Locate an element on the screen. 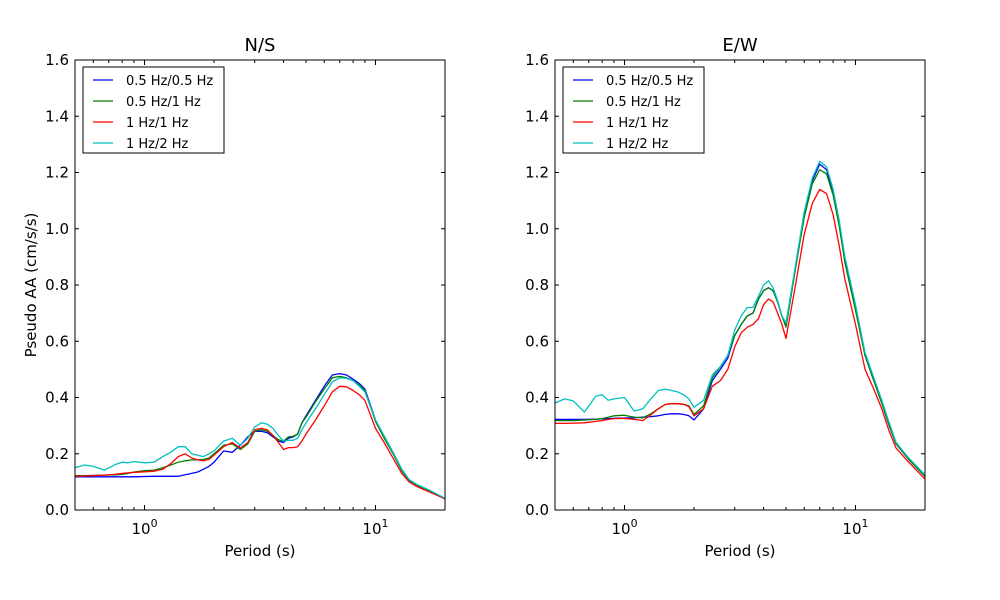 The height and width of the screenshot is (600, 1000). series-line-1-hz-1-hz is located at coordinates (260, 442).